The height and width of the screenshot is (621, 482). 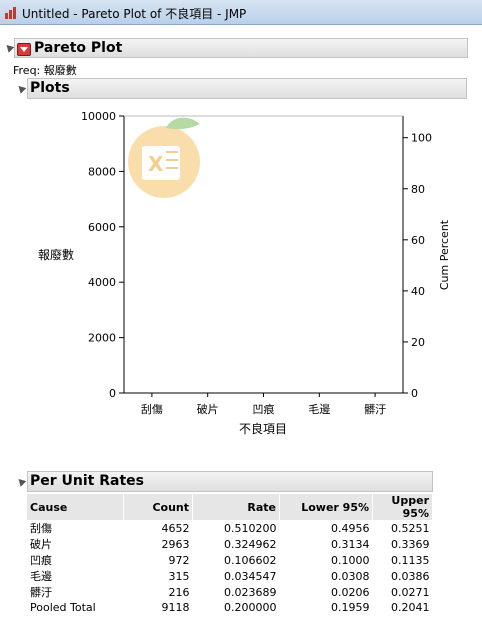 I want to click on cell-lower95: 0.0308, so click(x=350, y=576).